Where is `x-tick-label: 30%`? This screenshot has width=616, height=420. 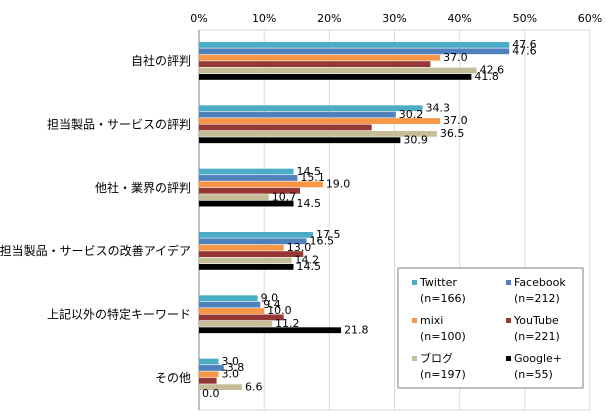 x-tick-label: 30% is located at coordinates (394, 18).